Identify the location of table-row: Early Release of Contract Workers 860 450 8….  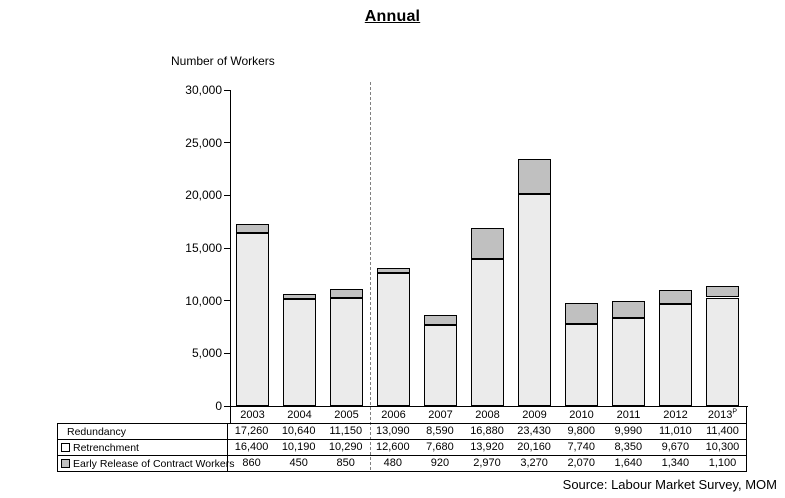
(402, 463).